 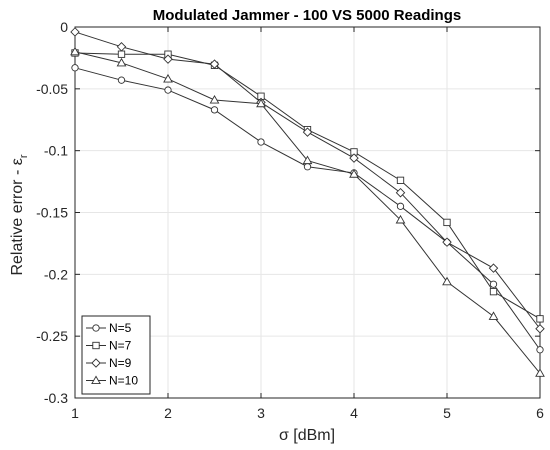 What do you see at coordinates (447, 413) in the screenshot?
I see `x-tick-label: 5` at bounding box center [447, 413].